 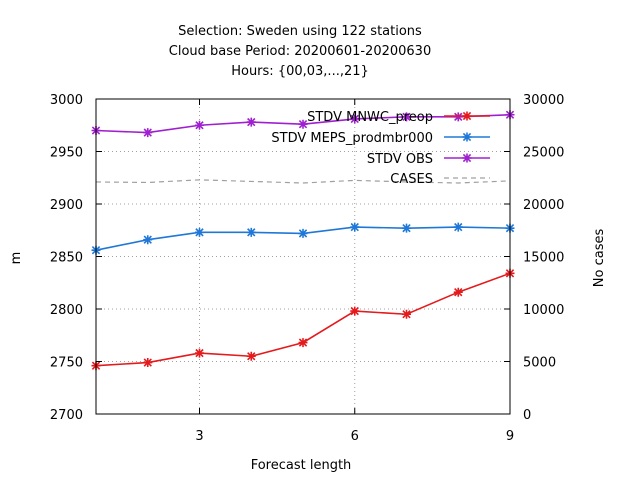 I want to click on y2-tick-label: 0, so click(x=527, y=415).